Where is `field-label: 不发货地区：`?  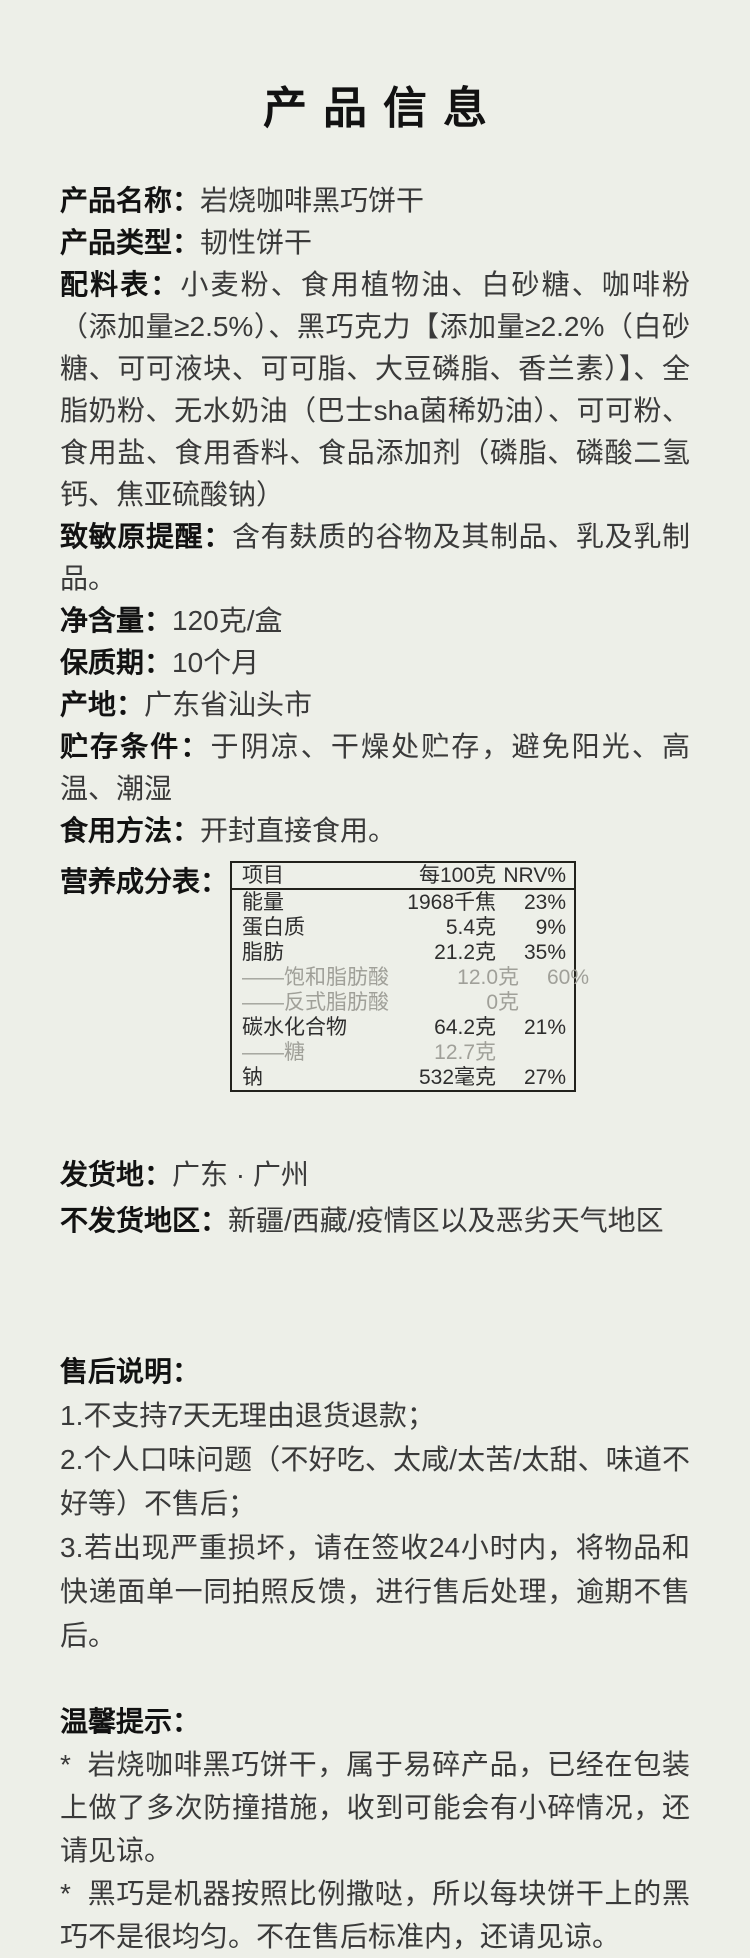 field-label: 不发货地区： is located at coordinates (144, 1220).